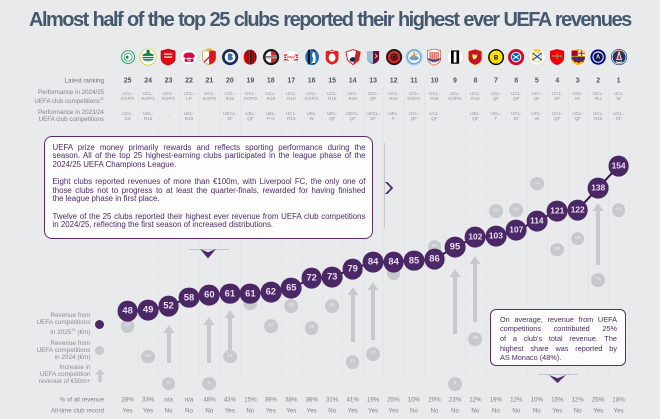  Describe the element at coordinates (496, 58) in the screenshot. I see `svg-text: B` at that location.